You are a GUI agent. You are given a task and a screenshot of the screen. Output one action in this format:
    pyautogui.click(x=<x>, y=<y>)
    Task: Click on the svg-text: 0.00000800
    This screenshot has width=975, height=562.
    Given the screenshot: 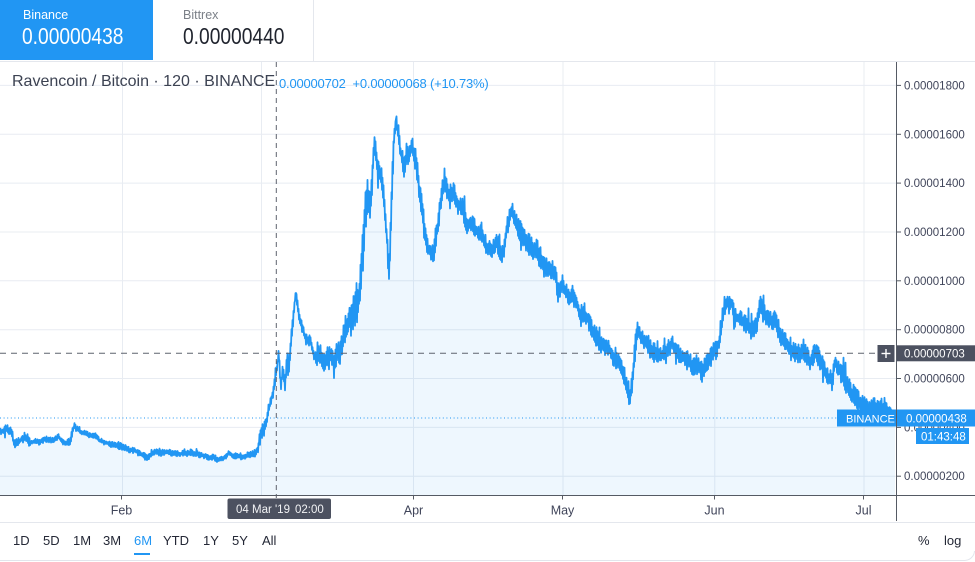 What is the action you would take?
    pyautogui.click(x=934, y=331)
    